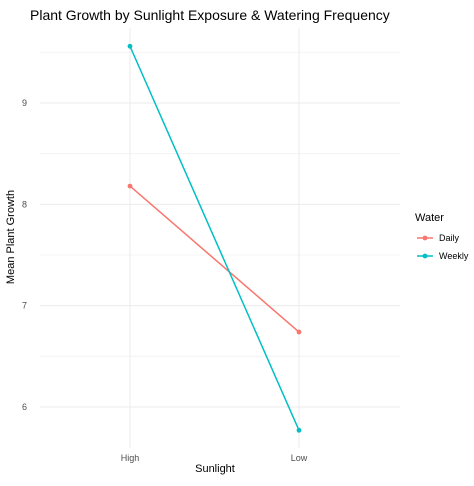 The width and height of the screenshot is (474, 486). Describe the element at coordinates (214, 259) in the screenshot. I see `series-line-daily` at that location.